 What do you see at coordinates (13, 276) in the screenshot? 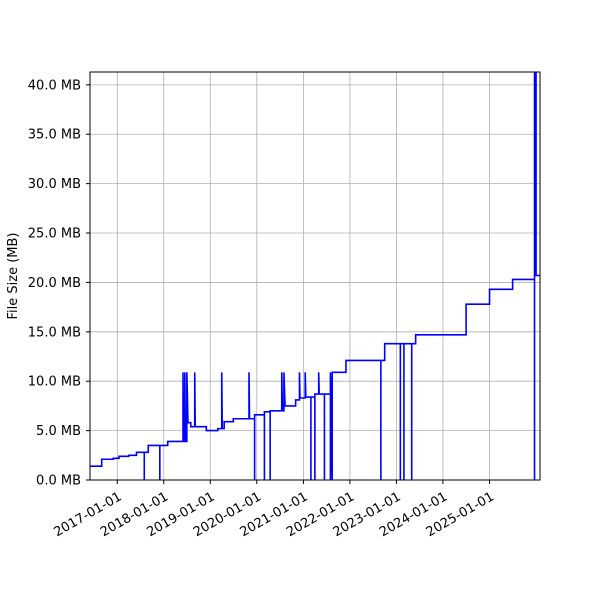
I see `y-axis-label: File Size (MB)` at bounding box center [13, 276].